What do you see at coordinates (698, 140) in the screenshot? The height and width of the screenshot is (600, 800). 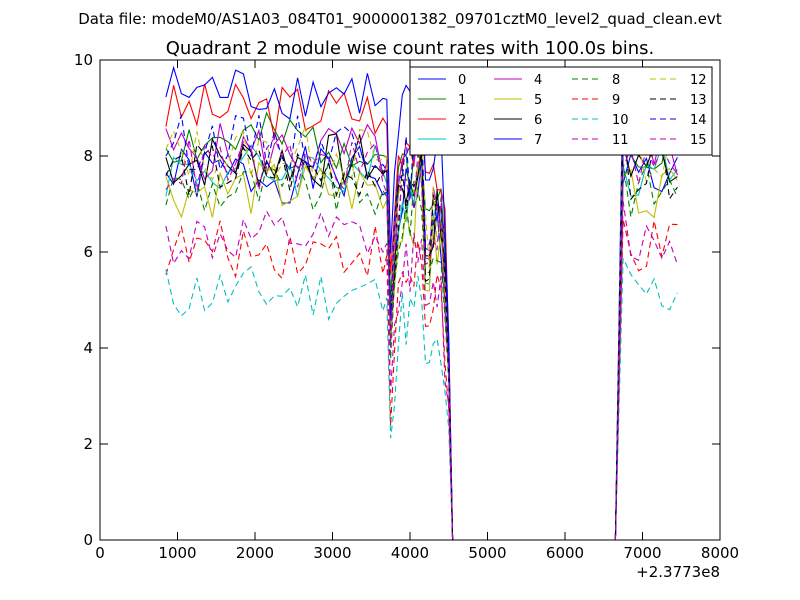 I see `legend-label-15: 15` at bounding box center [698, 140].